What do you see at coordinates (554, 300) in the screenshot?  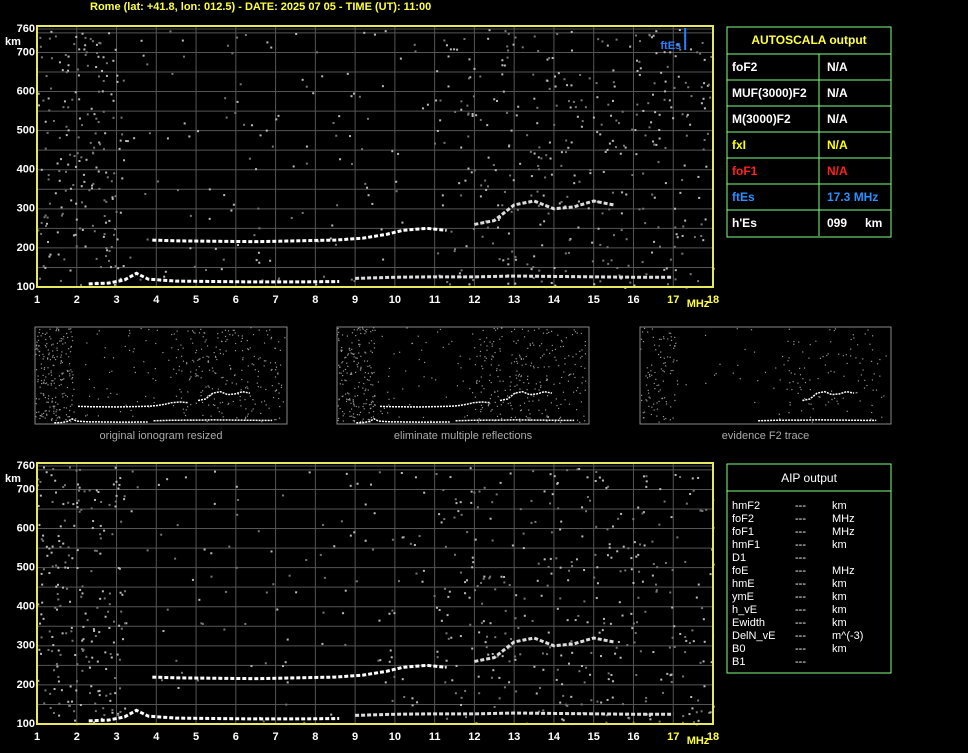 I see `x-tick-label: 14` at bounding box center [554, 300].